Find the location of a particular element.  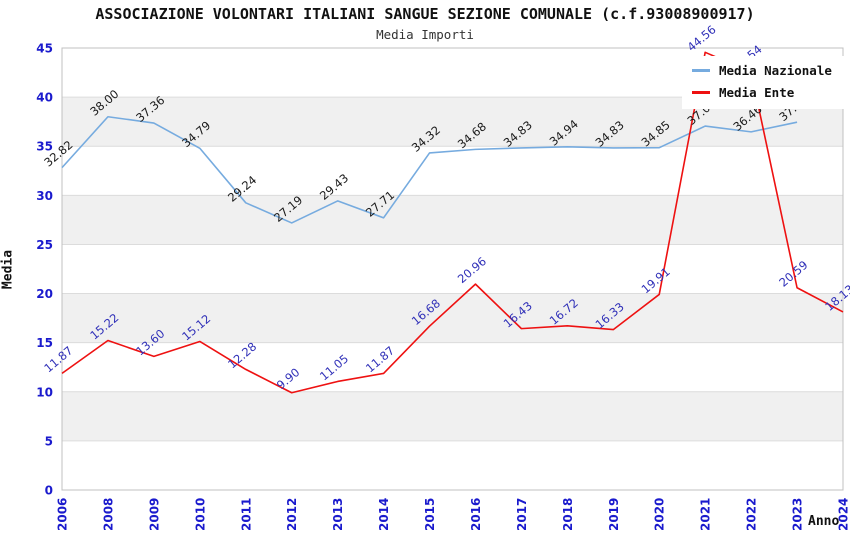

x-tick-label: 2019 is located at coordinates (614, 514).